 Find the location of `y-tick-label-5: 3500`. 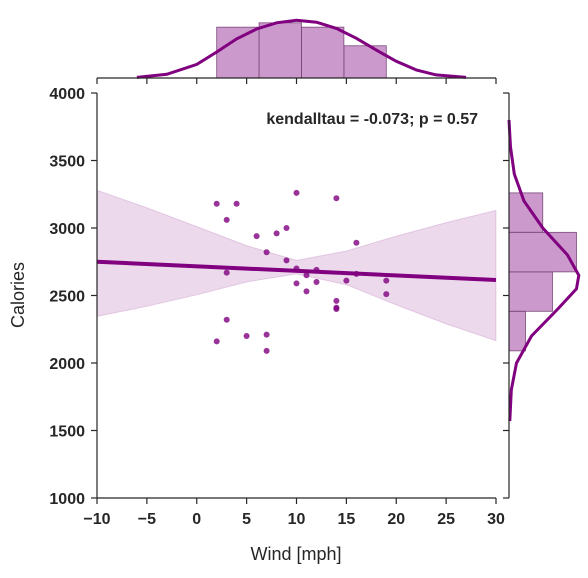

y-tick-label-5: 3500 is located at coordinates (67, 162).